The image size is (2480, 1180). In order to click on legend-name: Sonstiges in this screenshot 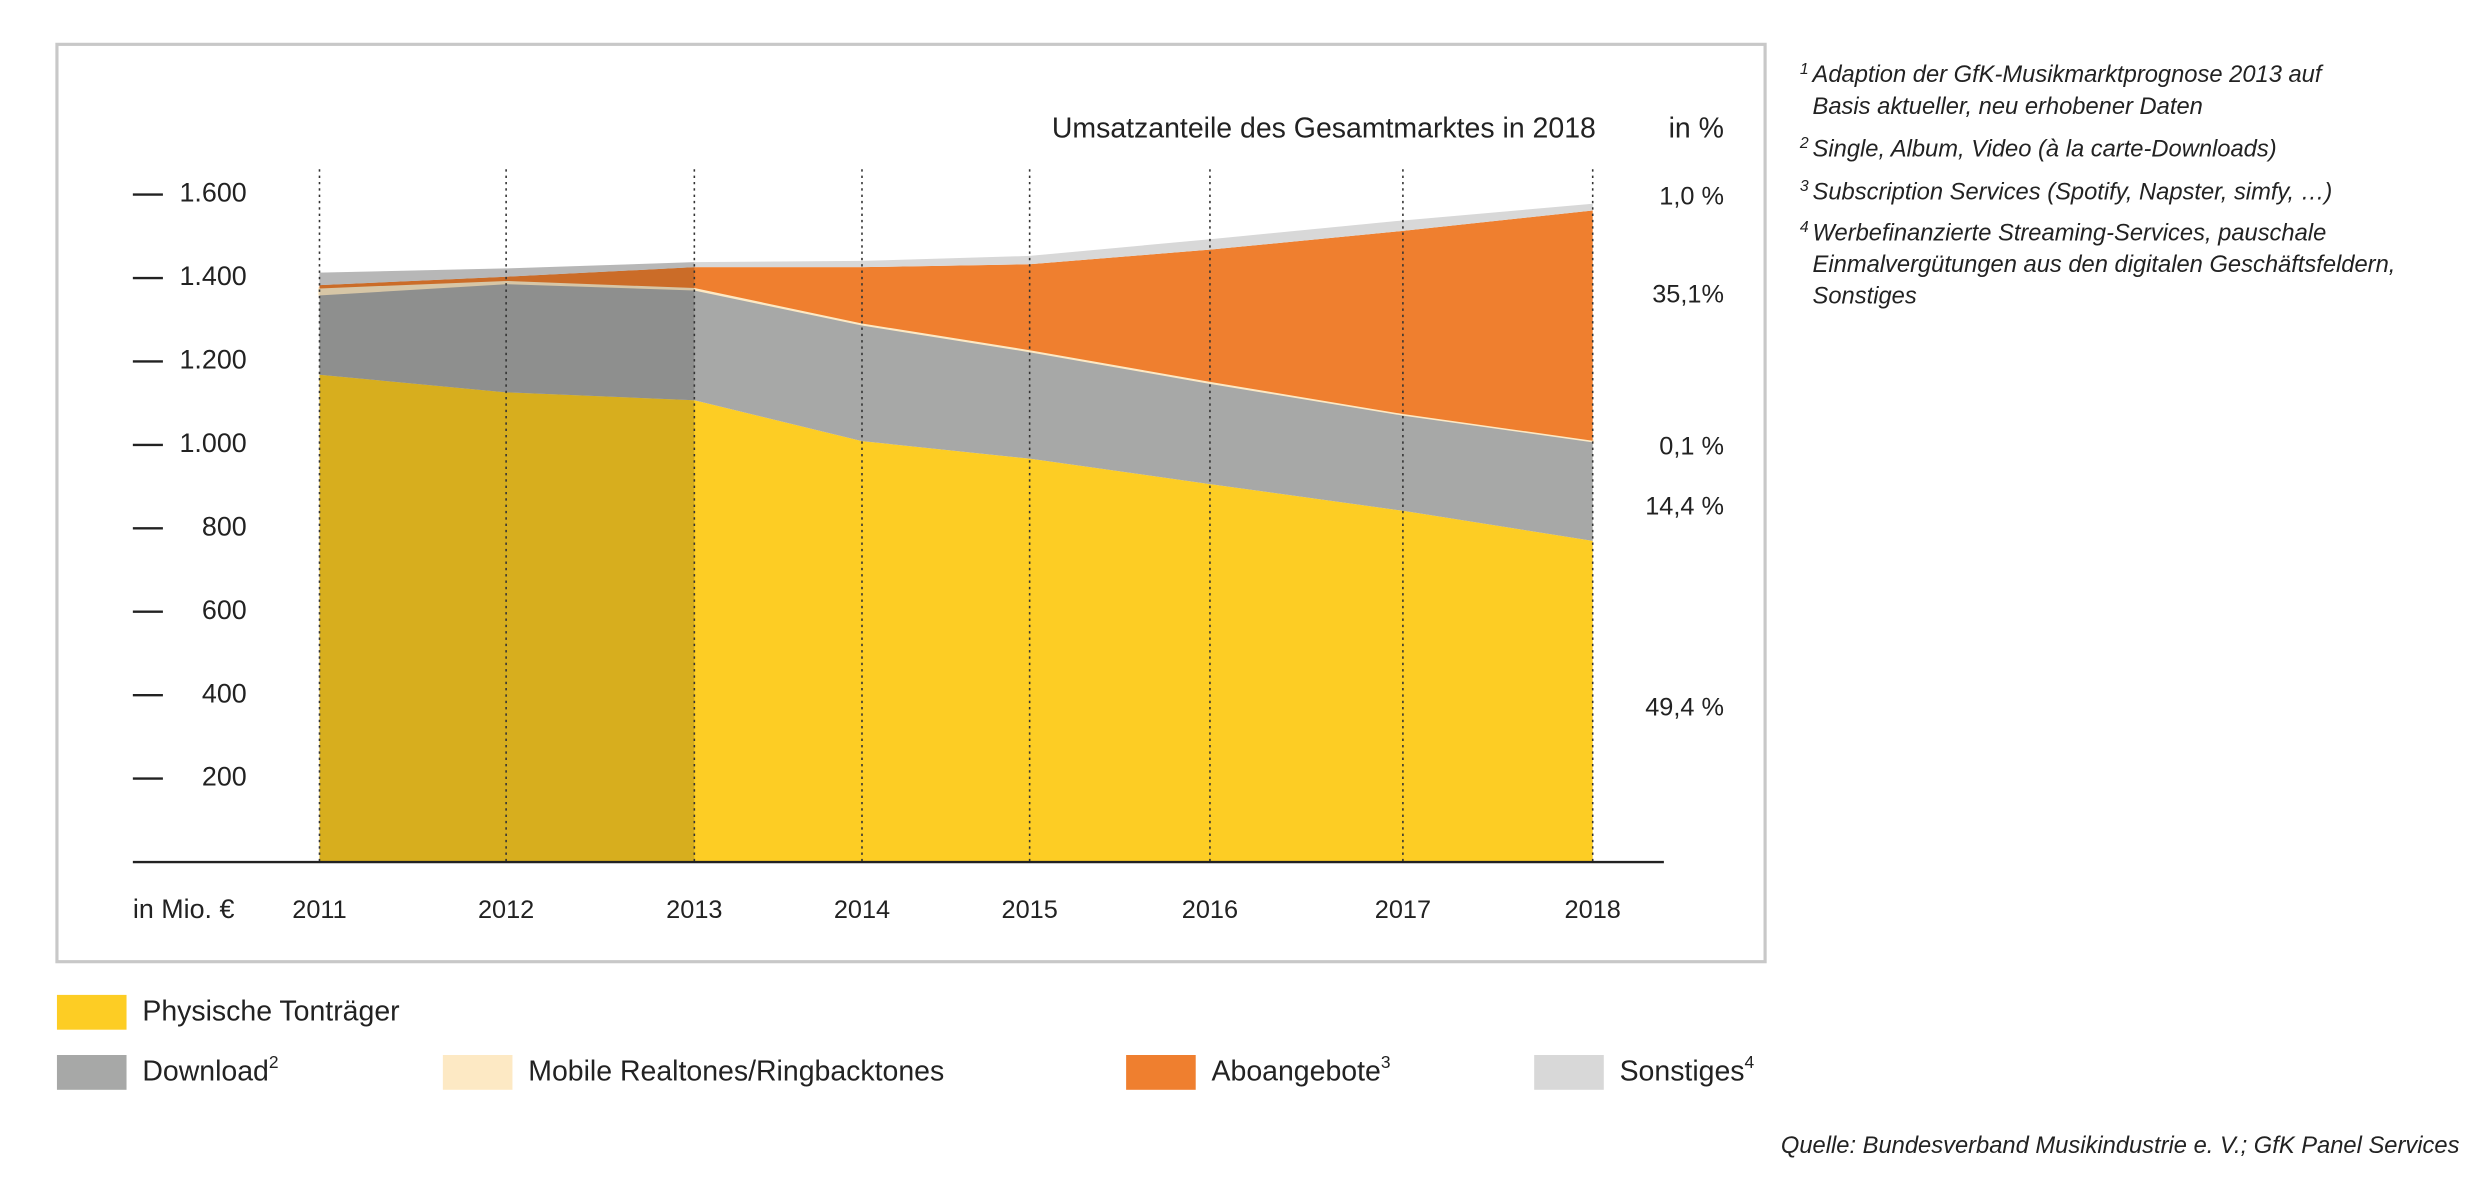, I will do `click(1682, 1071)`.